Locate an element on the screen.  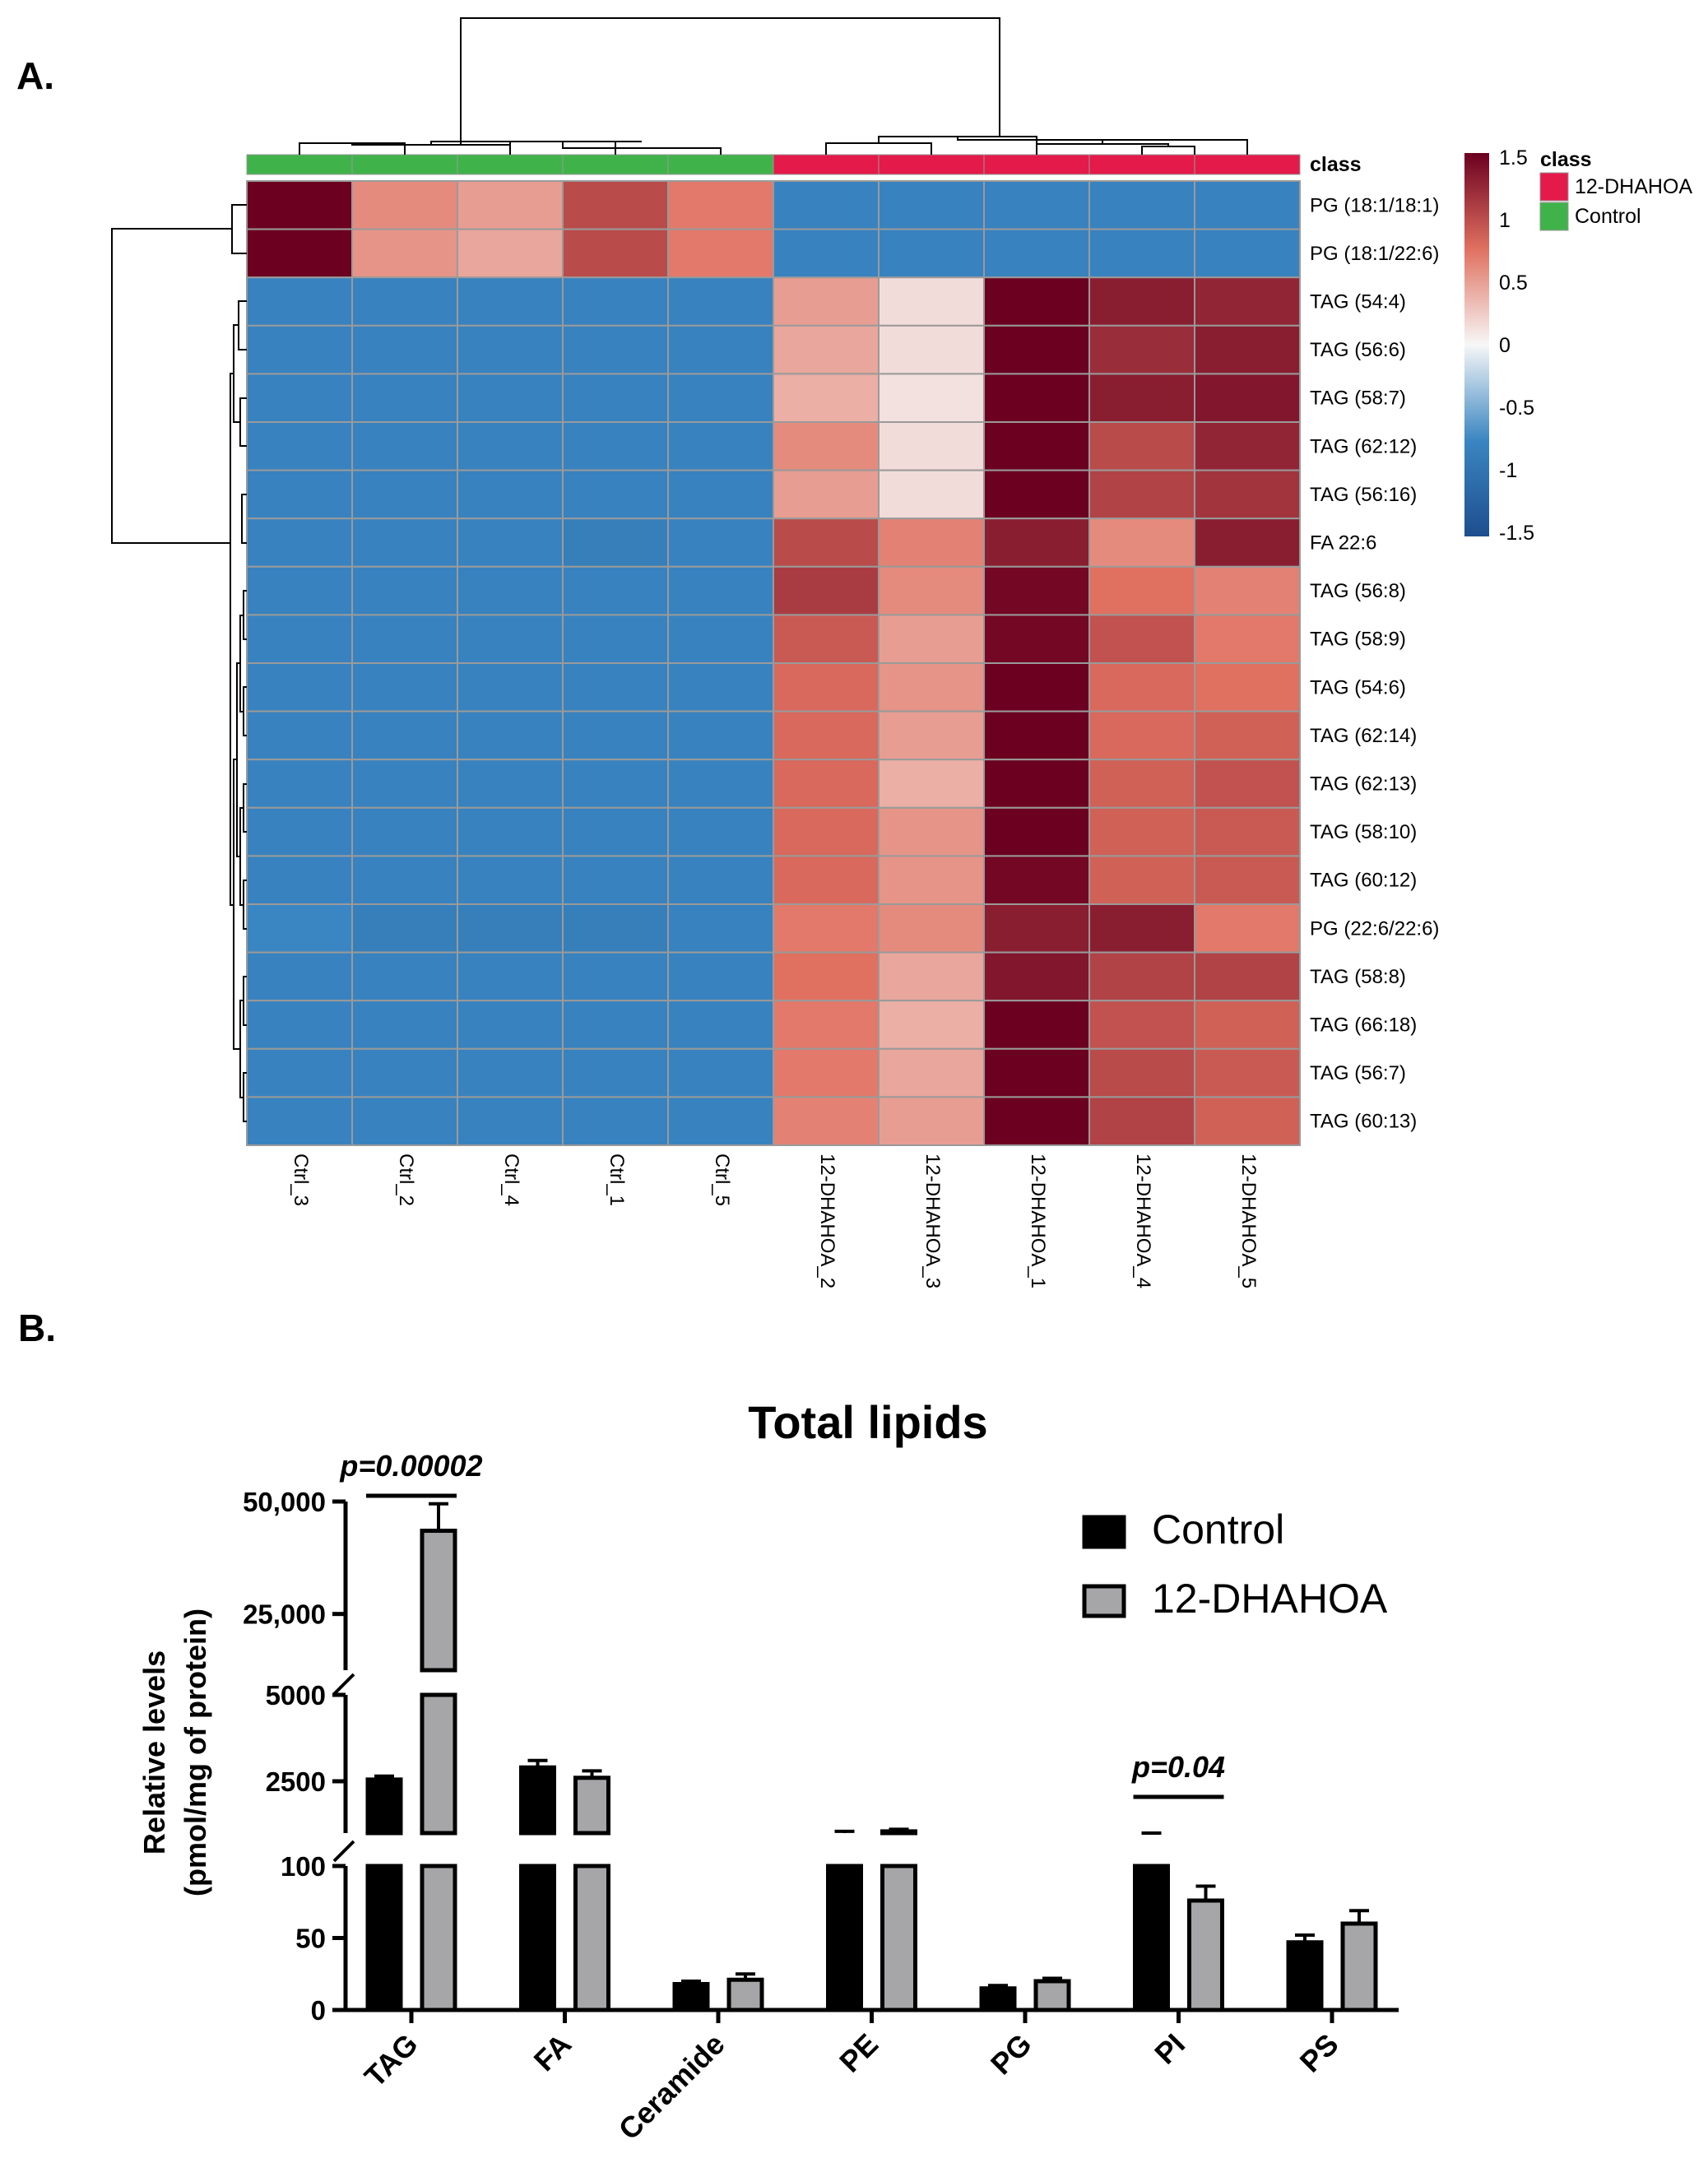
row-label: TAG (62:12) is located at coordinates (1364, 446).